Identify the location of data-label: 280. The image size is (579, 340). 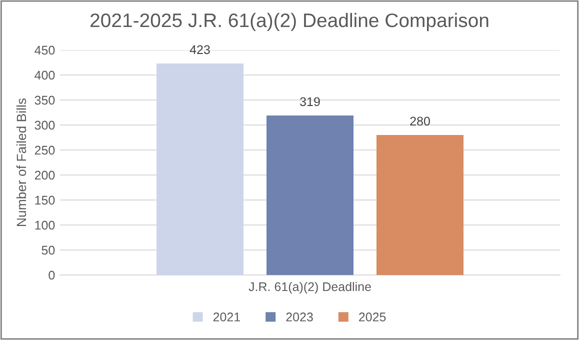
(420, 121).